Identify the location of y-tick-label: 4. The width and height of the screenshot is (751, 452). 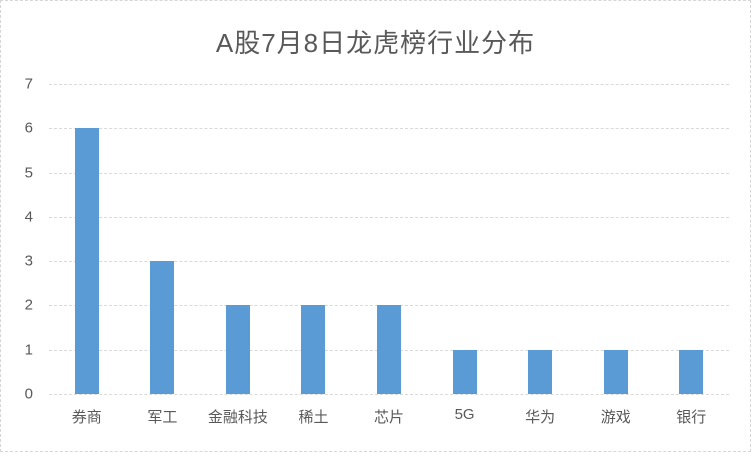
(28, 217).